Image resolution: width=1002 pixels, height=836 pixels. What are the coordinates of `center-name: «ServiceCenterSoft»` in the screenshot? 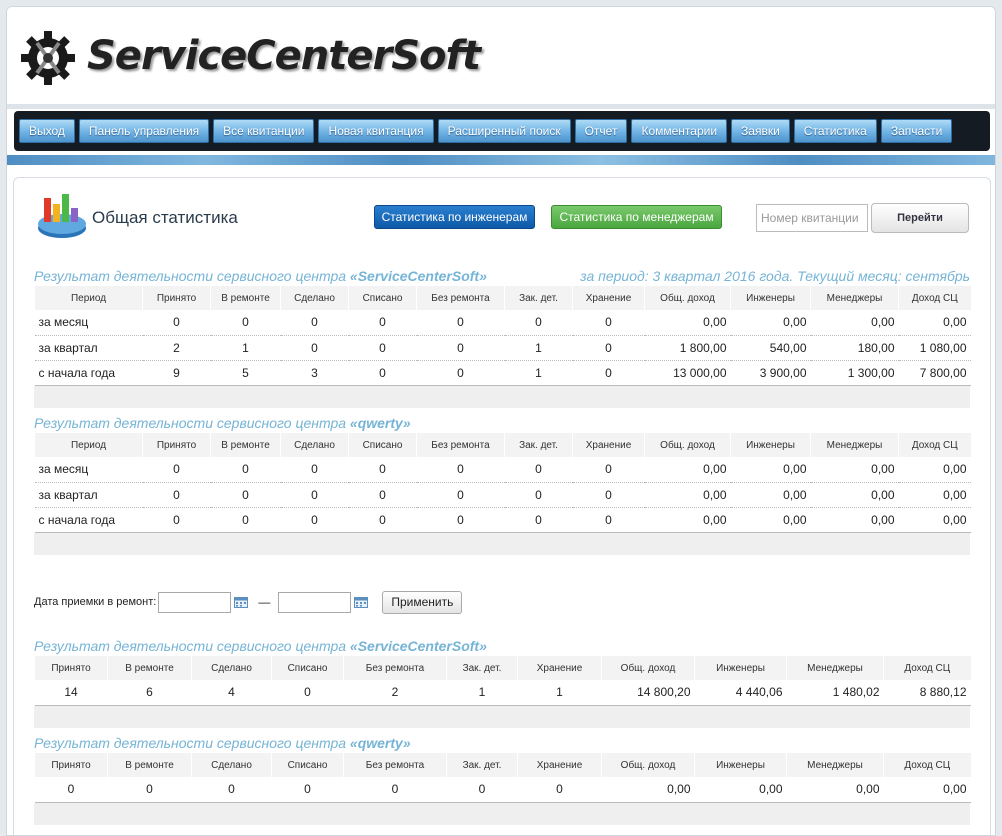 It's located at (418, 646).